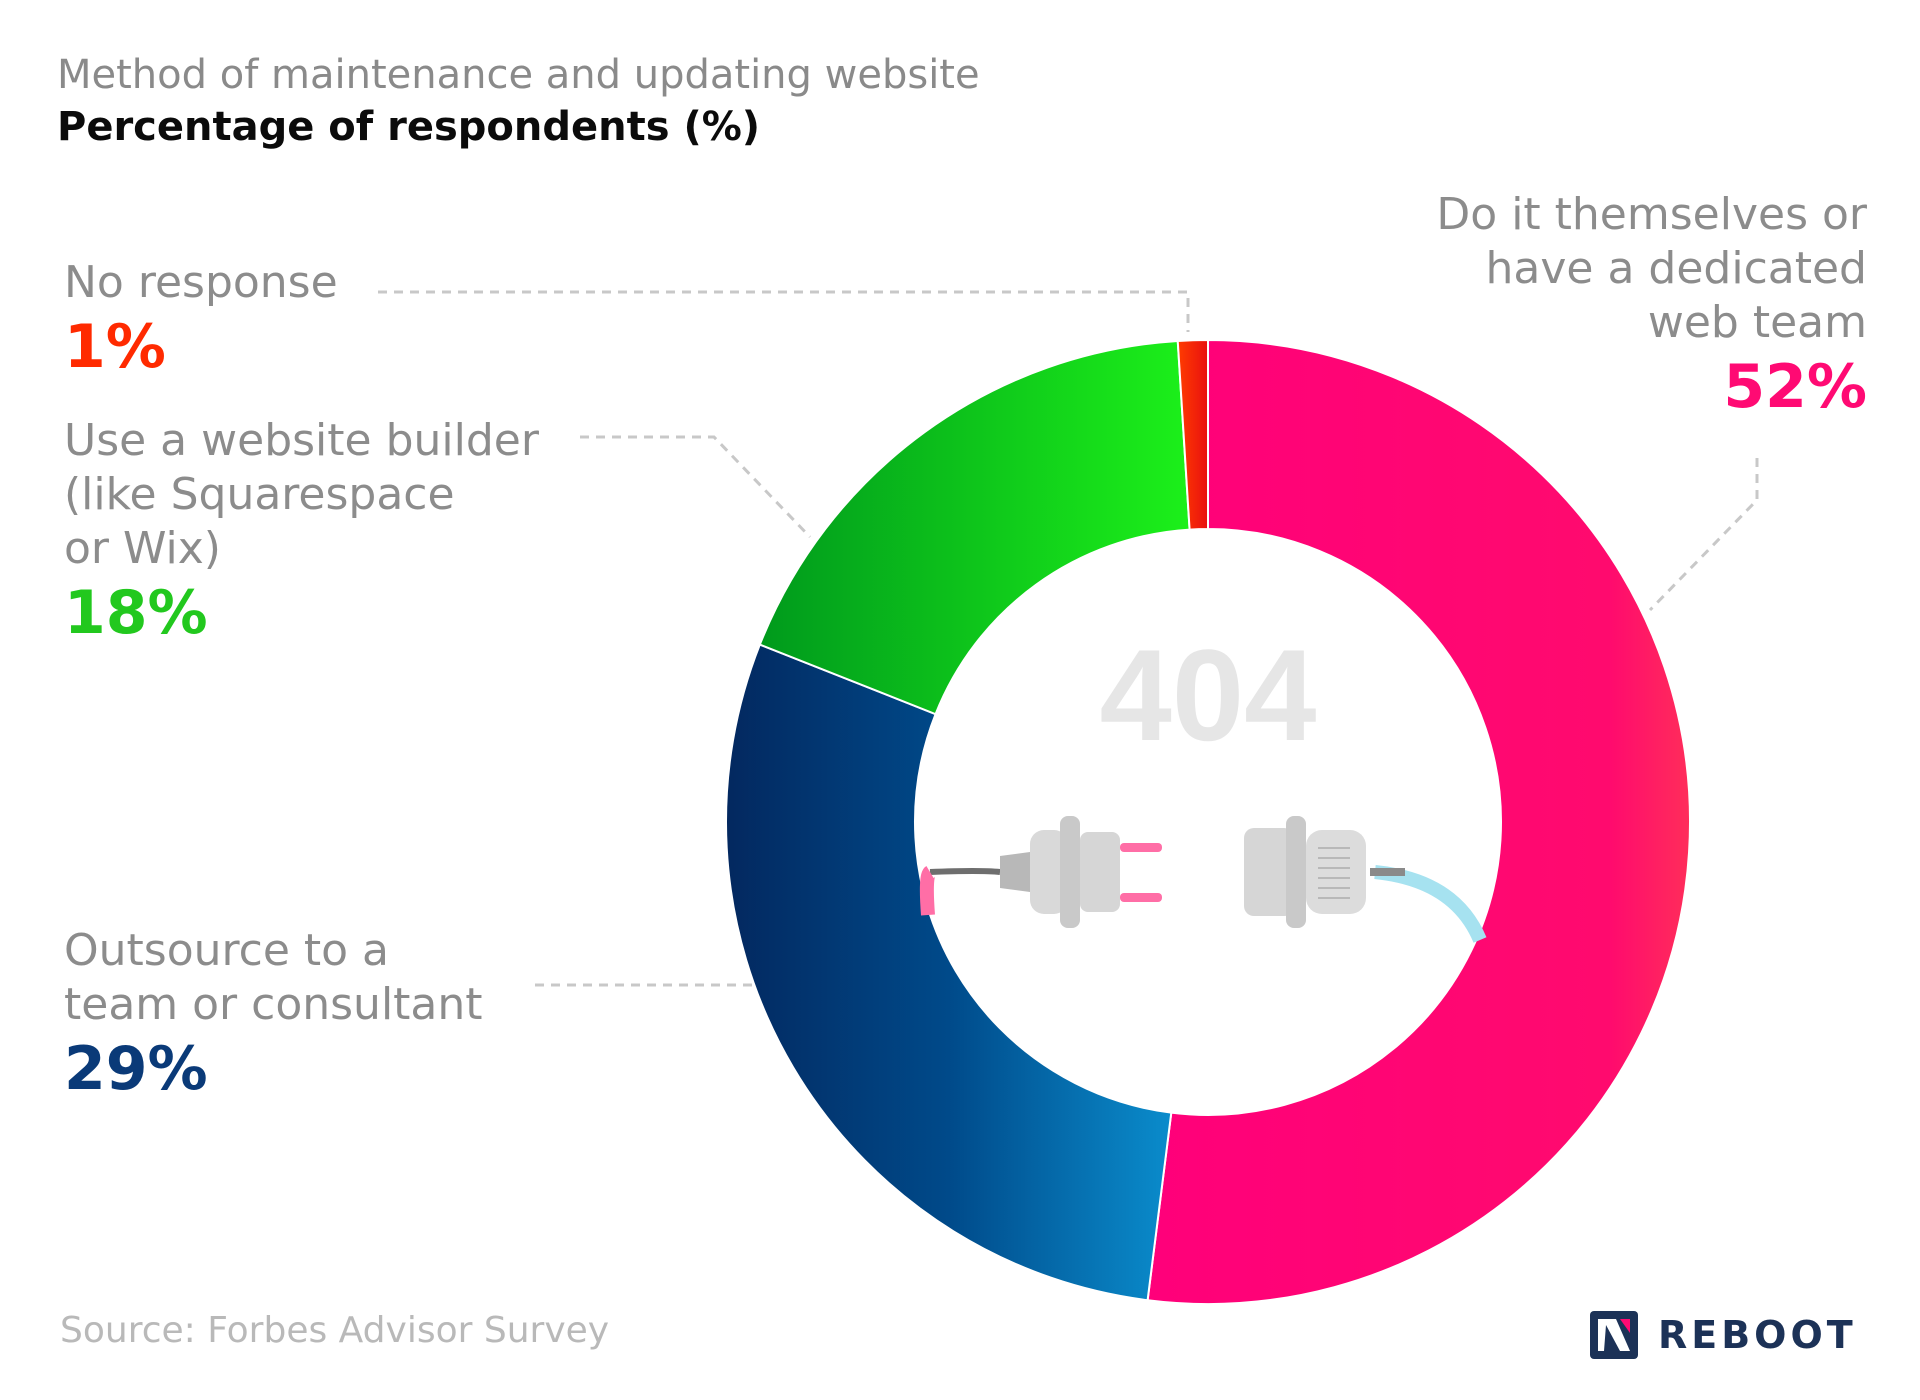 This screenshot has width=1920, height=1400. Describe the element at coordinates (226, 950) in the screenshot. I see `label-outsource-line-1: Outsource to a` at that location.